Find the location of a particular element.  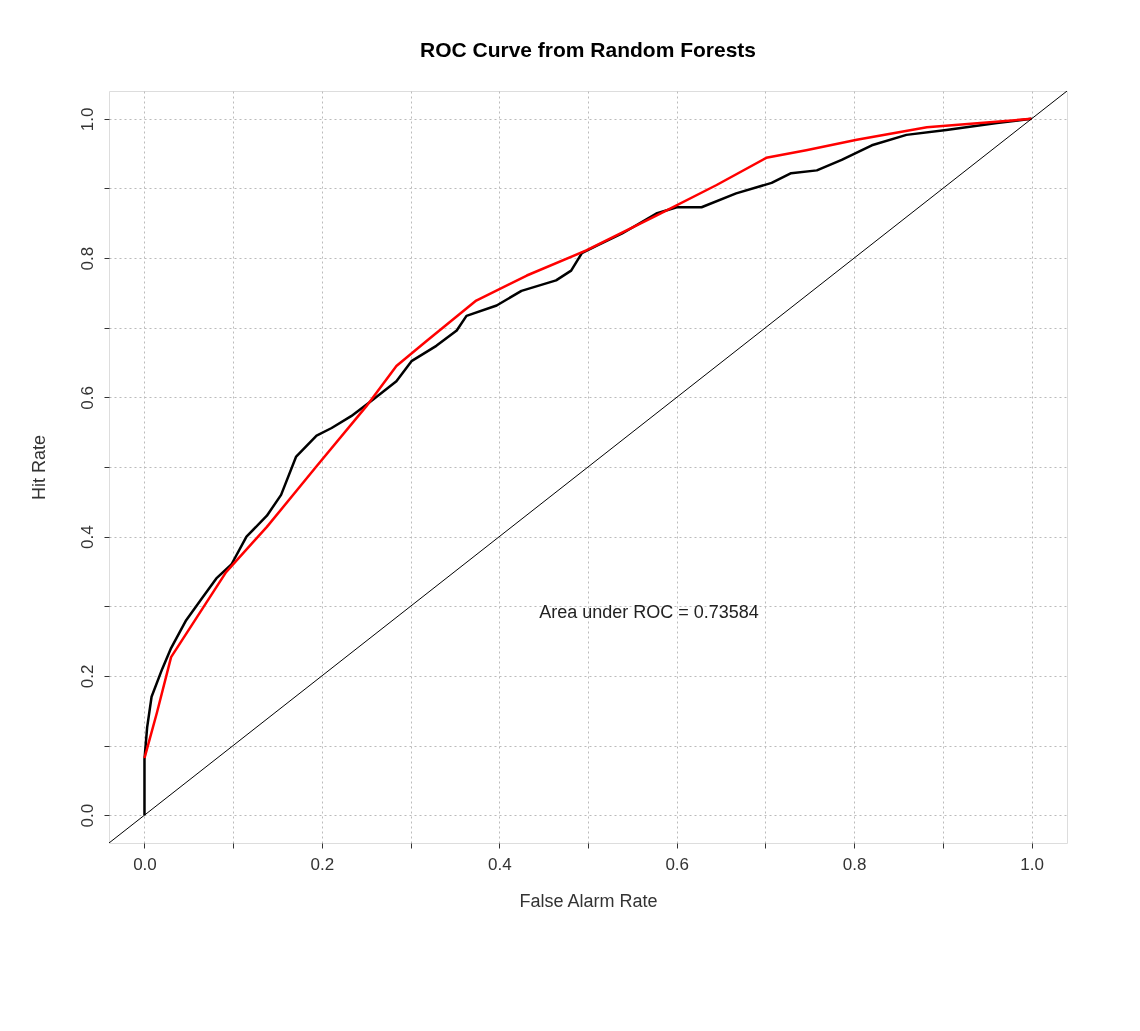

x-tick-label: 1.0 is located at coordinates (1032, 864).